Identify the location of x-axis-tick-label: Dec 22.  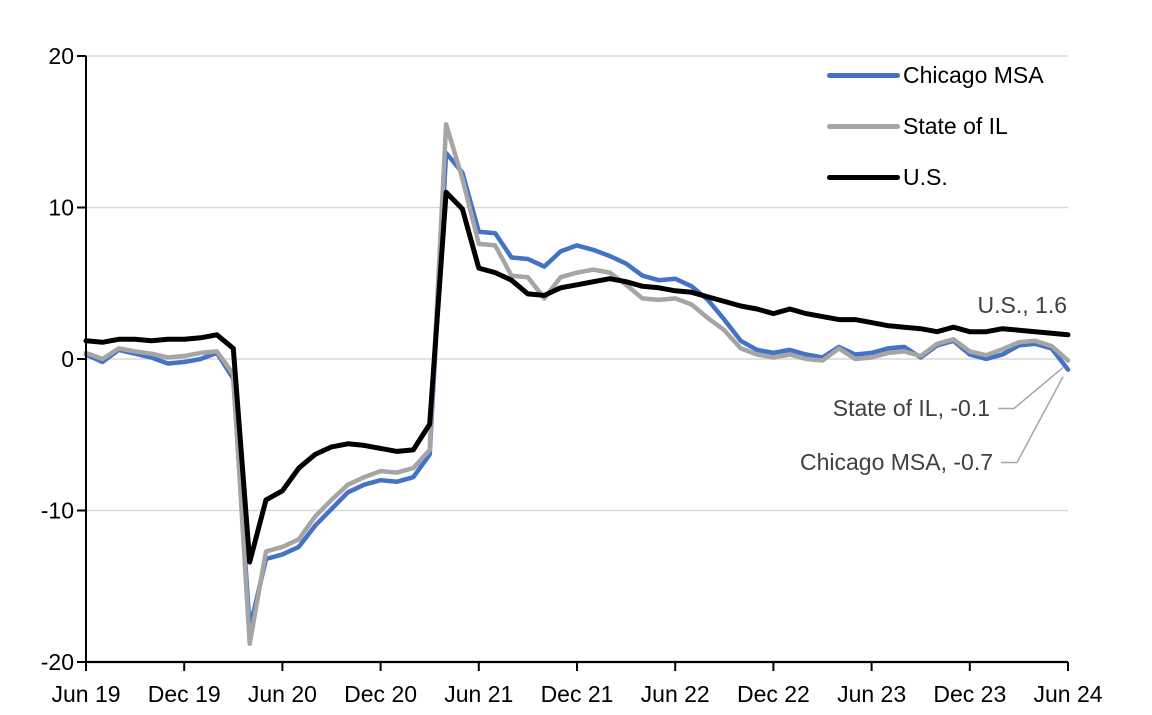
(773, 694).